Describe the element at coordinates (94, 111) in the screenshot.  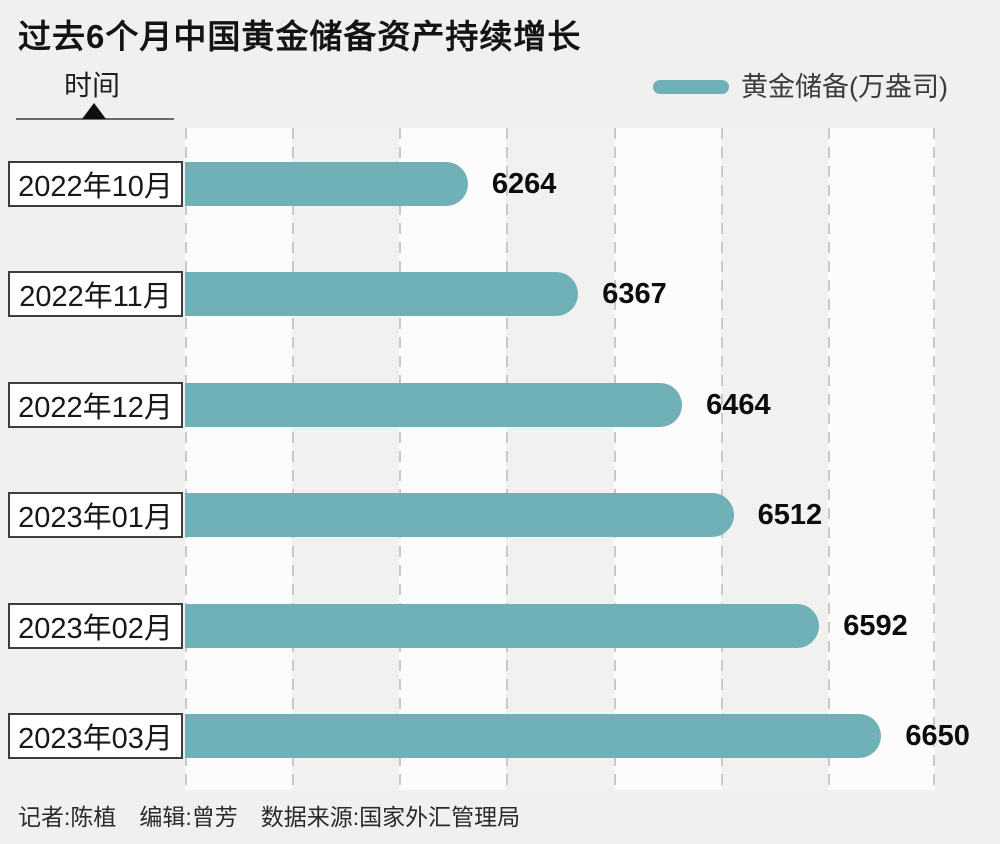
I see `axis-arrow-icon` at that location.